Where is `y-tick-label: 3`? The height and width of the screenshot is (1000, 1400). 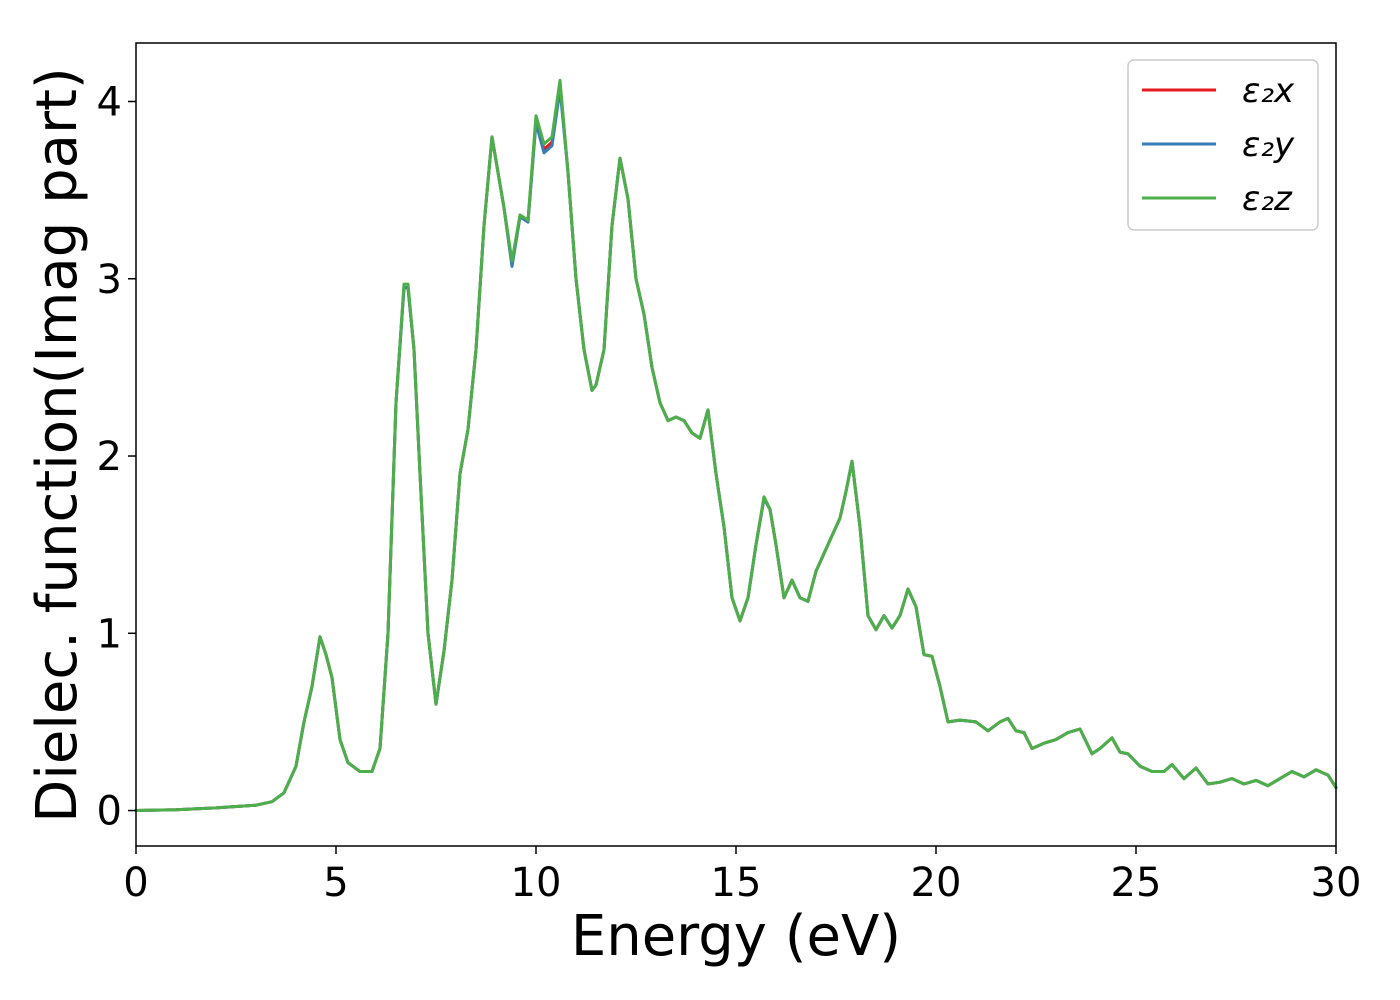 y-tick-label: 3 is located at coordinates (109, 280).